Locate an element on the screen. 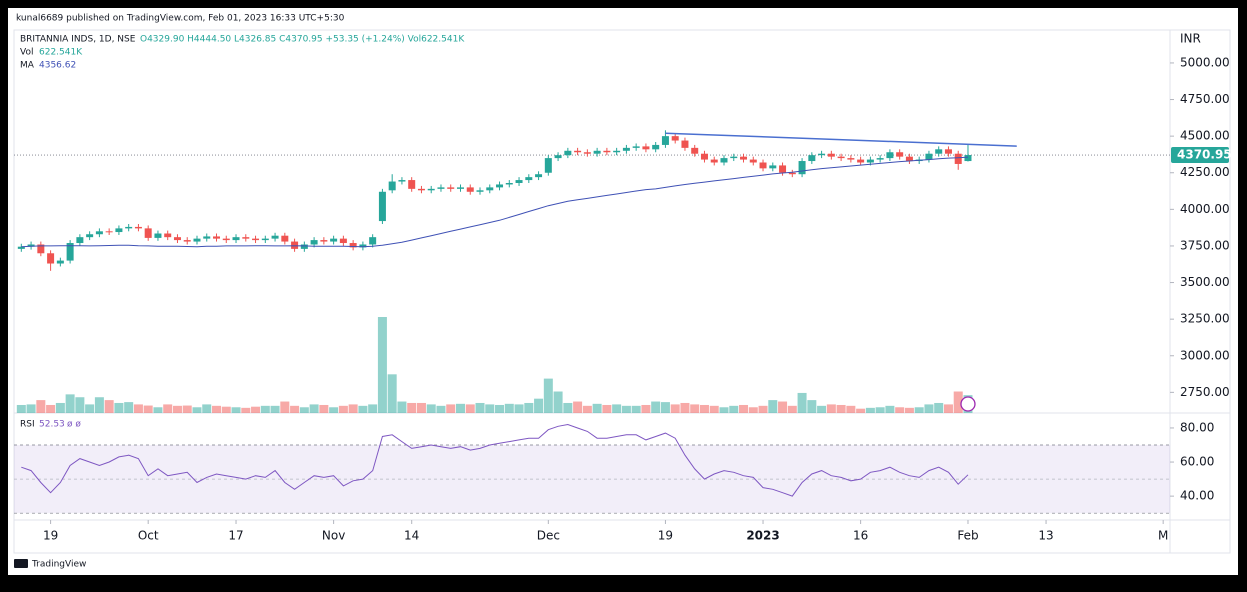 The image size is (1247, 592). legend-symbol: BRITANNIA INDS, 1D, NSE is located at coordinates (78, 40).